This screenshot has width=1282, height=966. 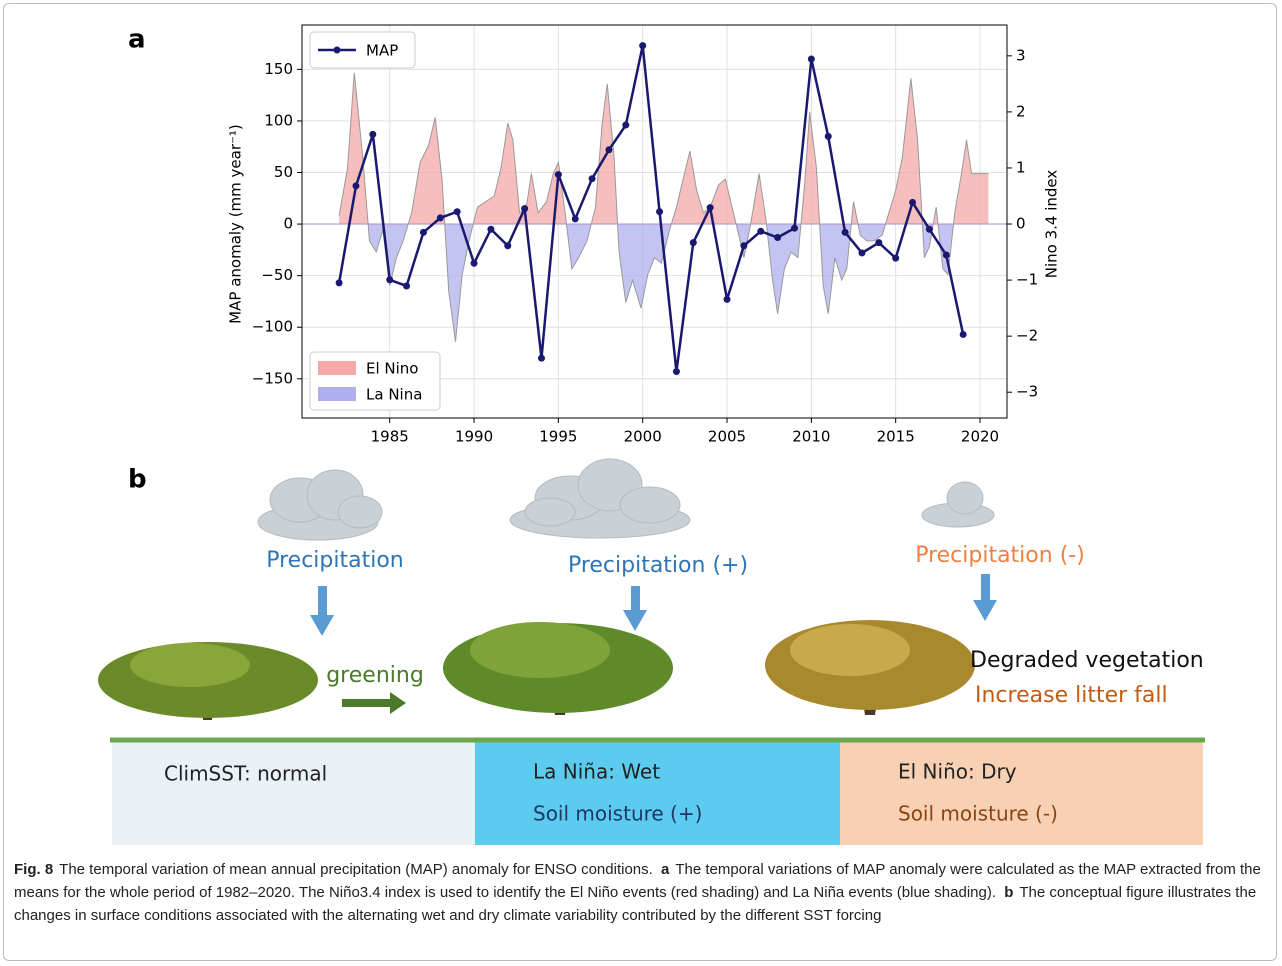 What do you see at coordinates (1021, 111) in the screenshot?
I see `y2-tick-label: 2` at bounding box center [1021, 111].